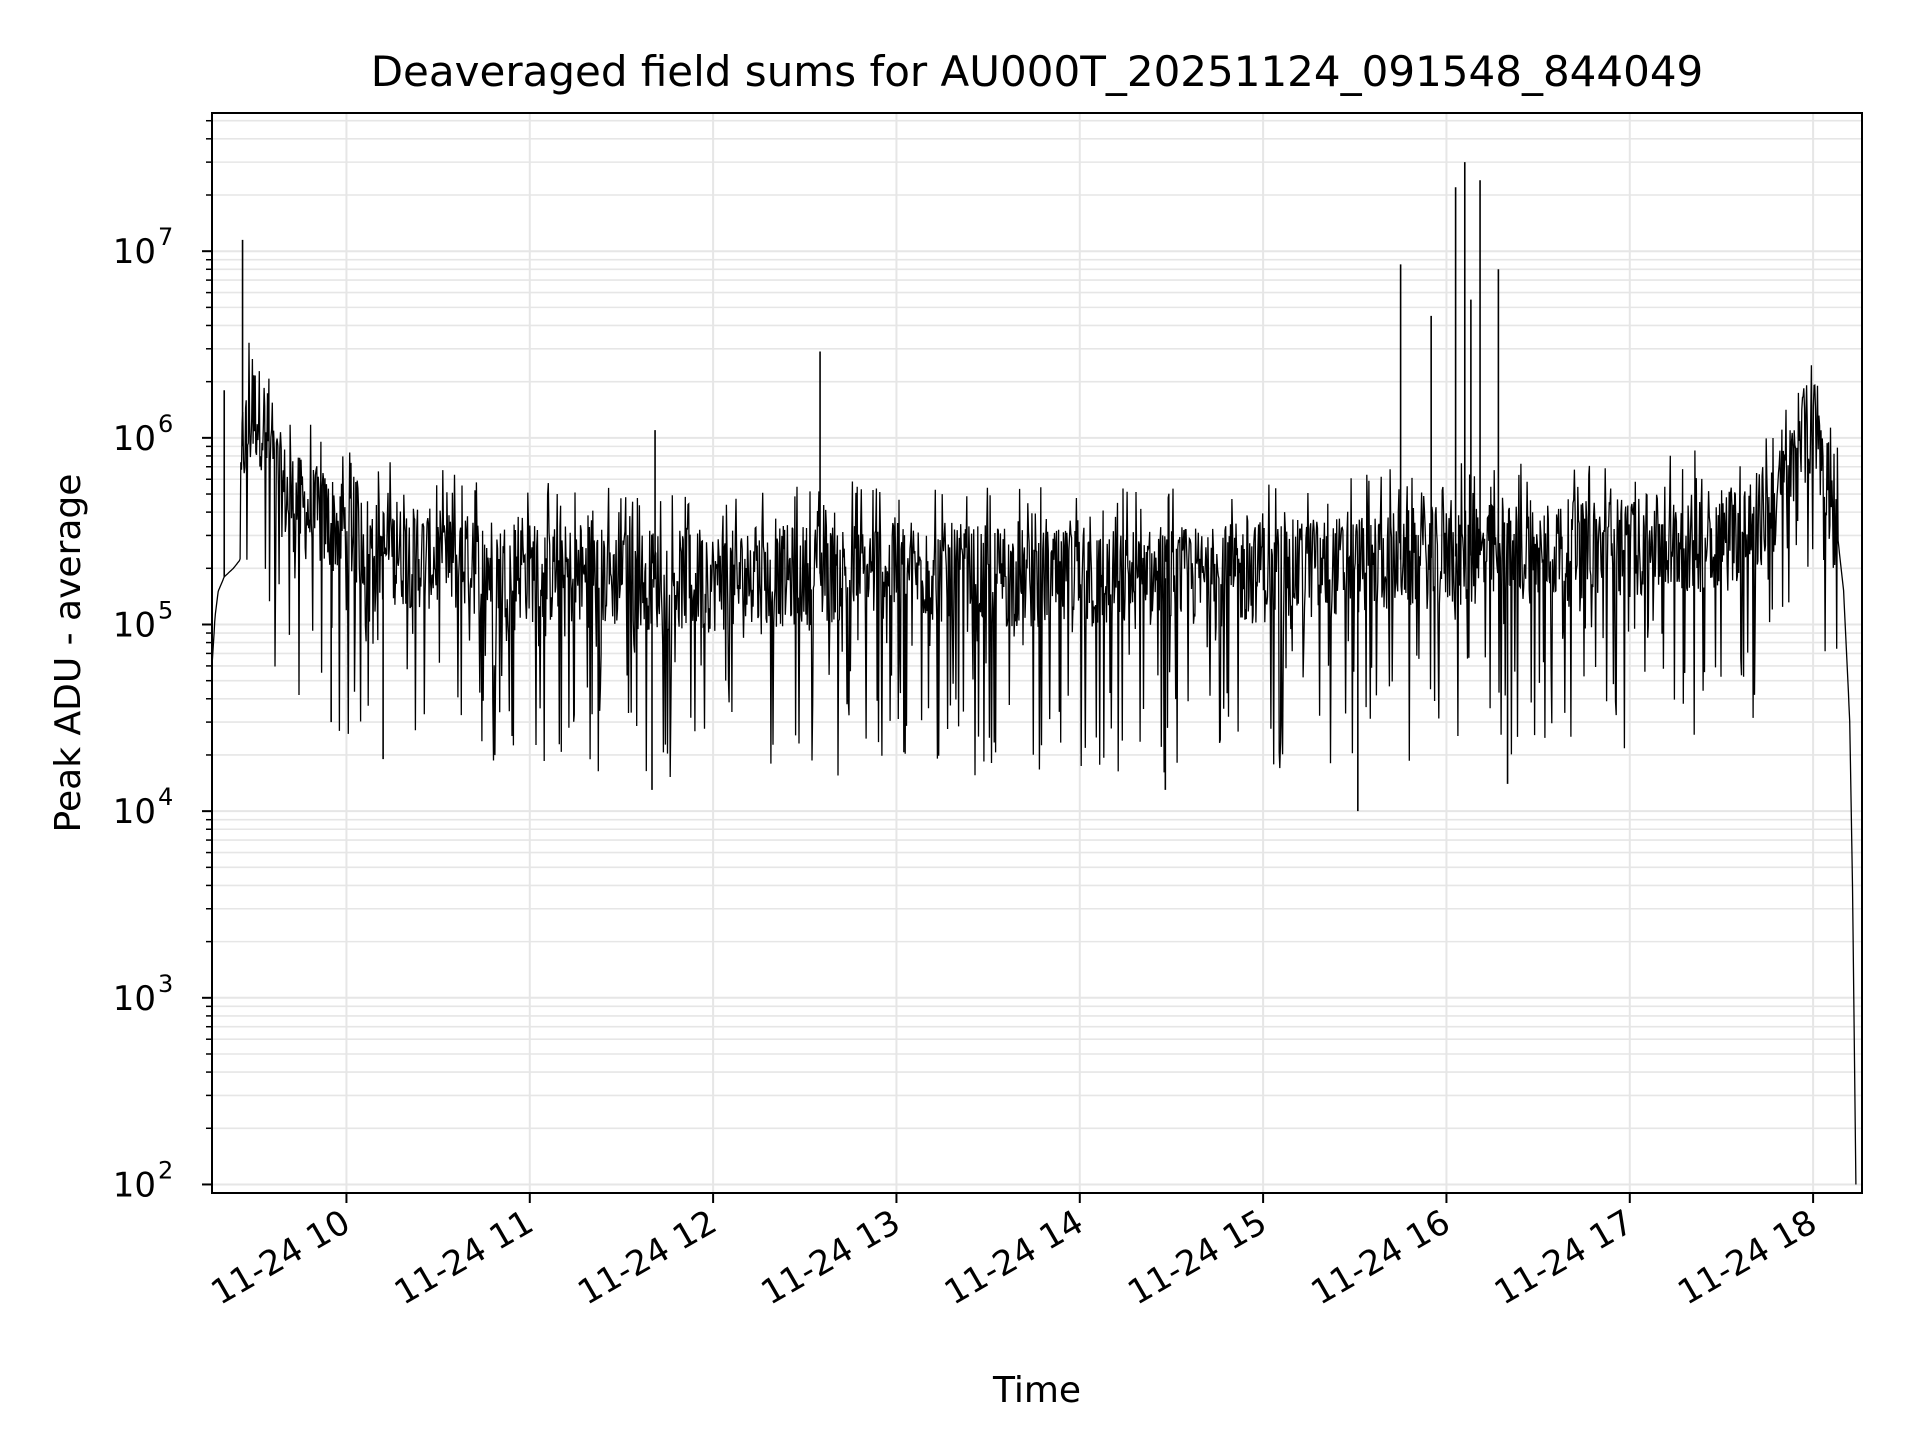  I want to click on y-tick-exponent: 4, so click(165, 797).